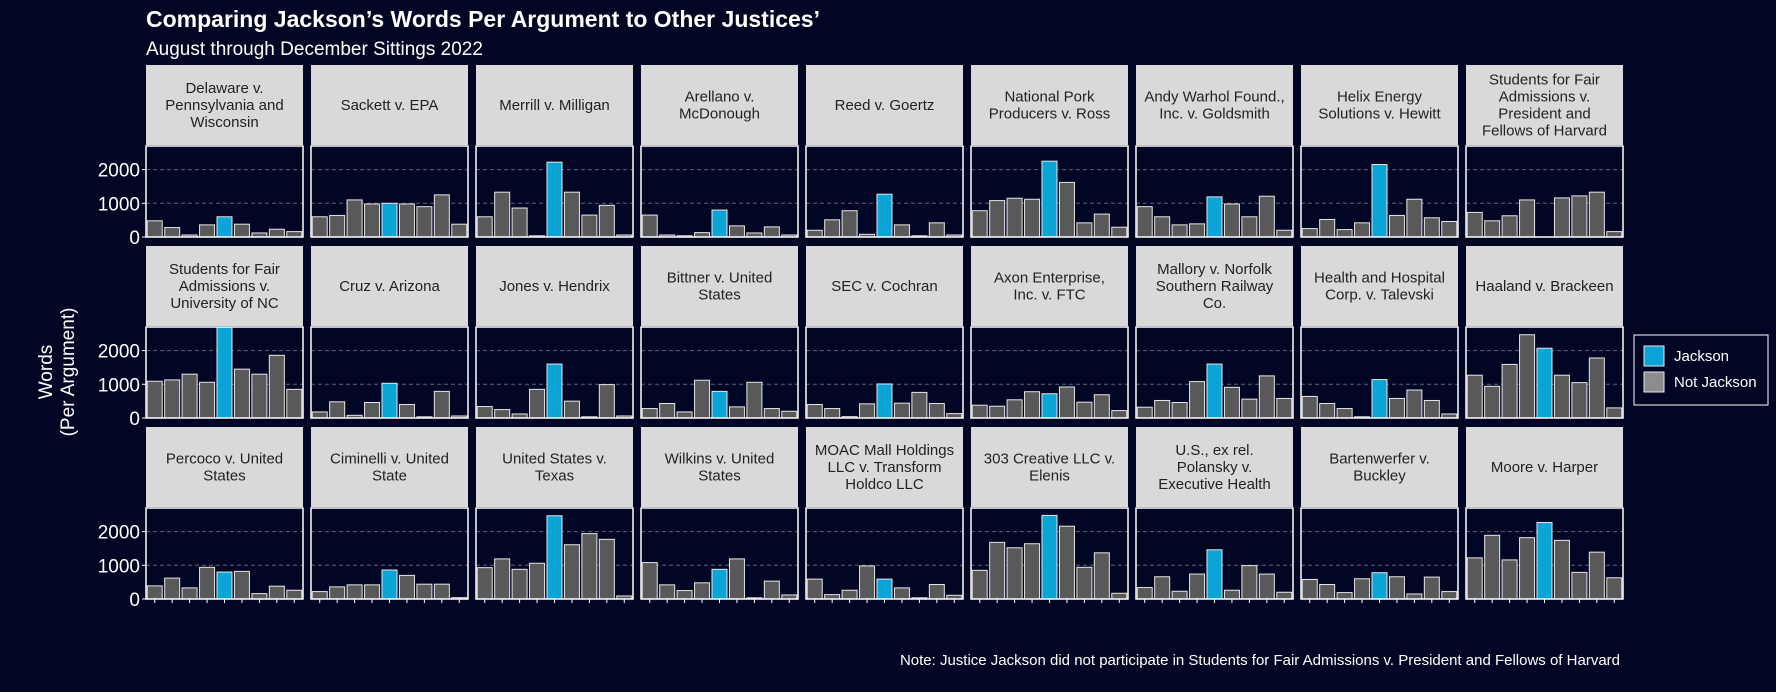  I want to click on facet-title: Producers v. Ross, so click(1049, 114).